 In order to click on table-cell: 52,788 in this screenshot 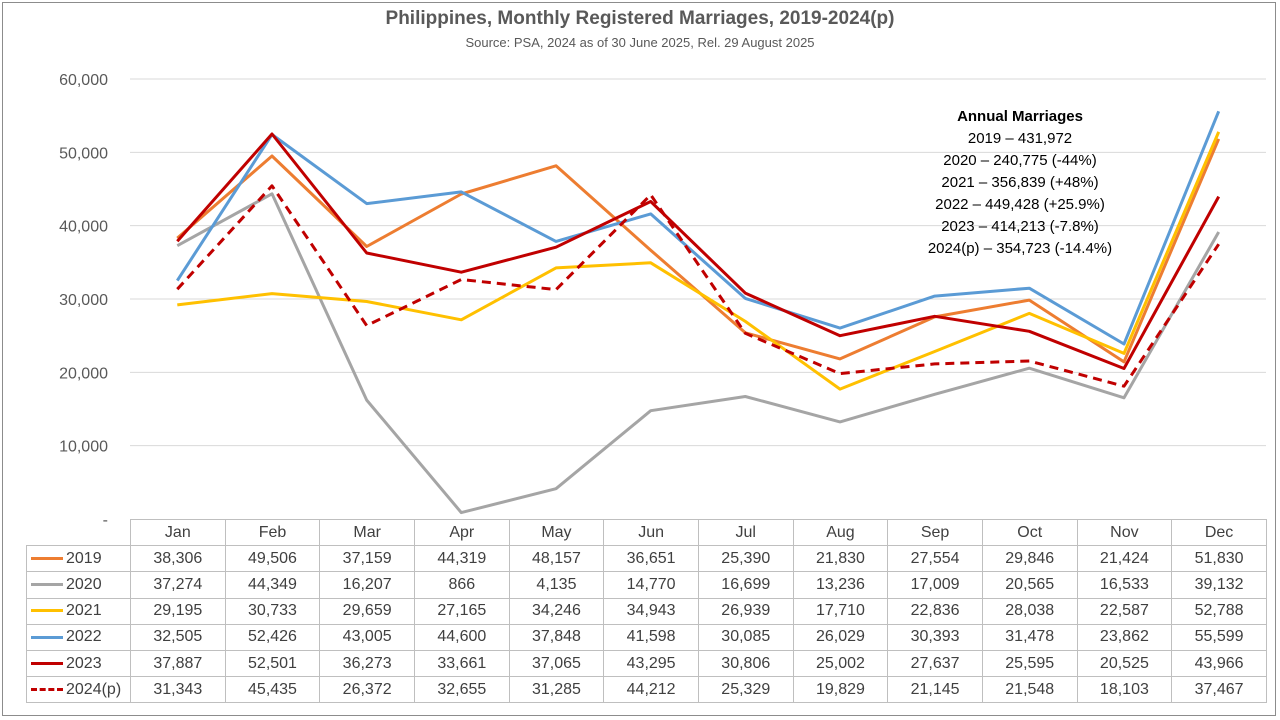, I will do `click(1219, 611)`.